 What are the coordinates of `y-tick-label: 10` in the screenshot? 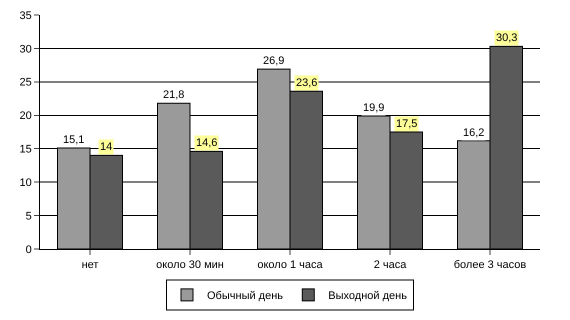 It's located at (26, 182).